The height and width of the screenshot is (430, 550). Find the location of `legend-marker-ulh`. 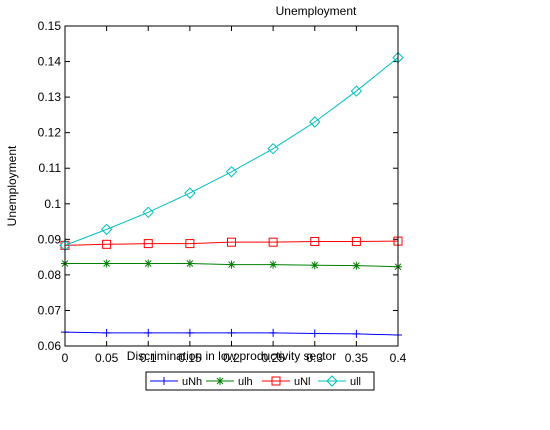

legend-marker-ulh is located at coordinates (220, 381).